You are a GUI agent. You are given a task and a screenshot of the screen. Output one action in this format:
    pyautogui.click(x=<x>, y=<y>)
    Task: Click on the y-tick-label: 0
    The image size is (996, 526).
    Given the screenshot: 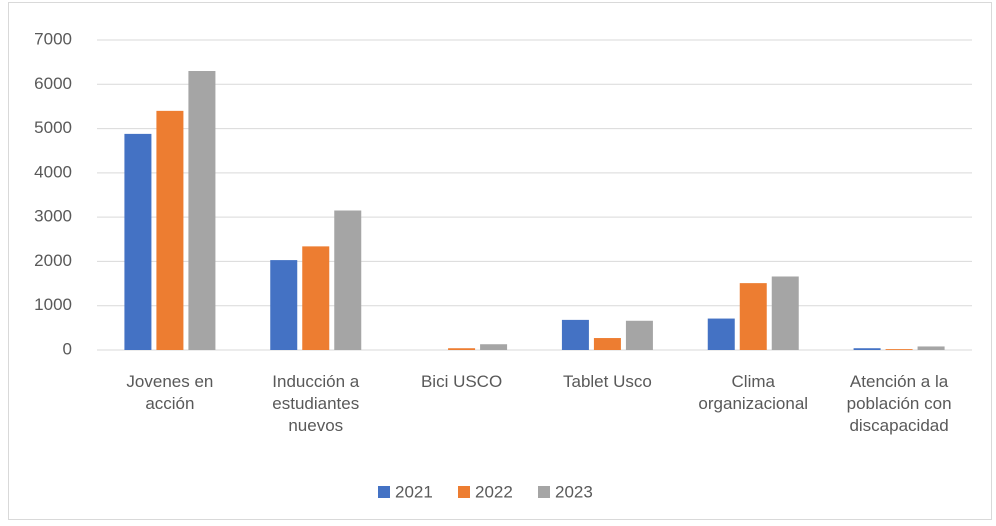 What is the action you would take?
    pyautogui.click(x=67, y=348)
    